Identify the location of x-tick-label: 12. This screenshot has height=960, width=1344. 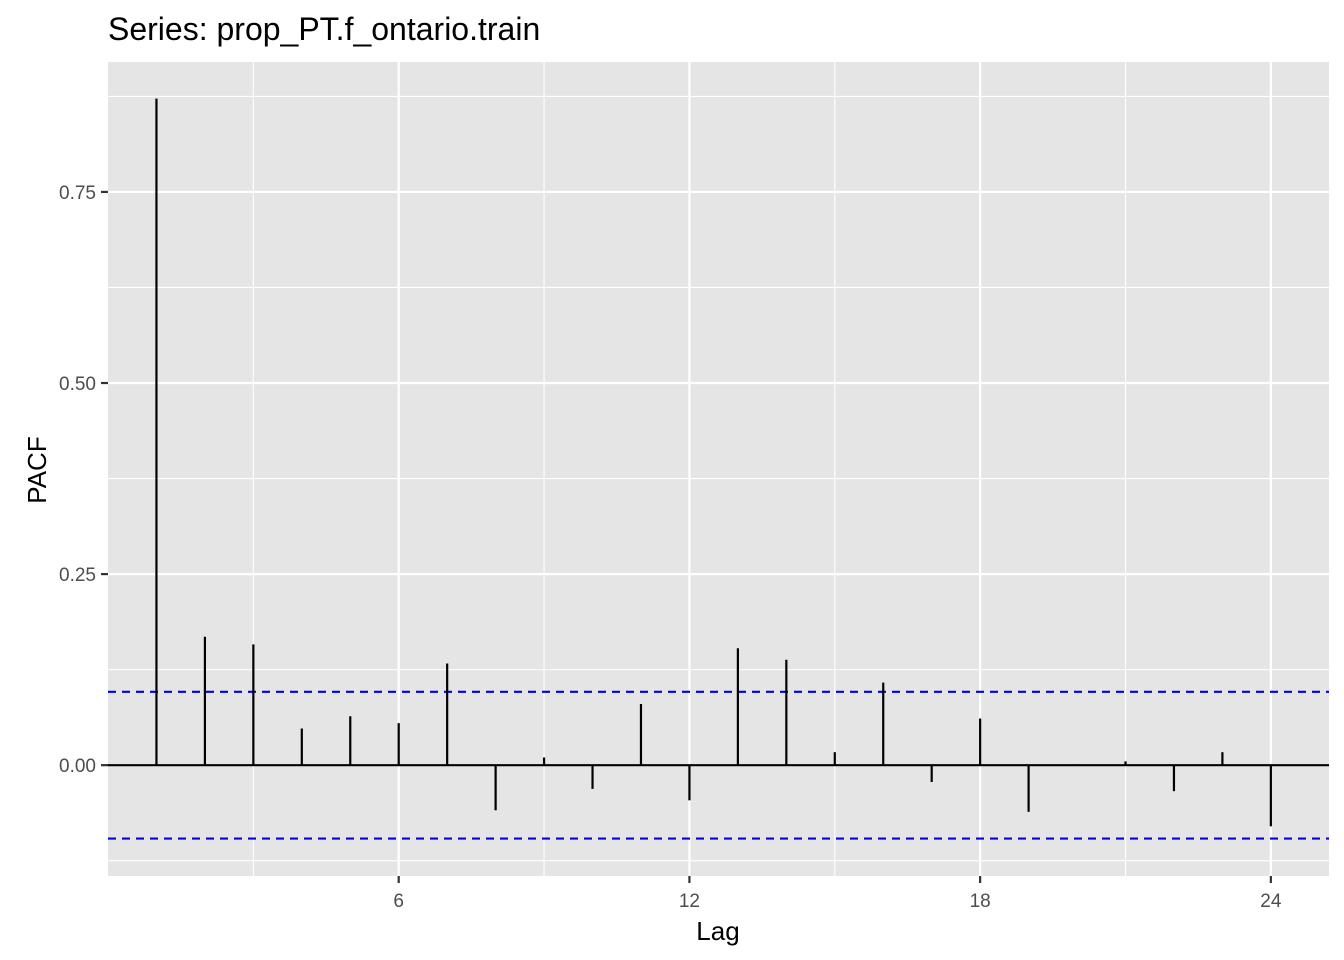
(689, 901).